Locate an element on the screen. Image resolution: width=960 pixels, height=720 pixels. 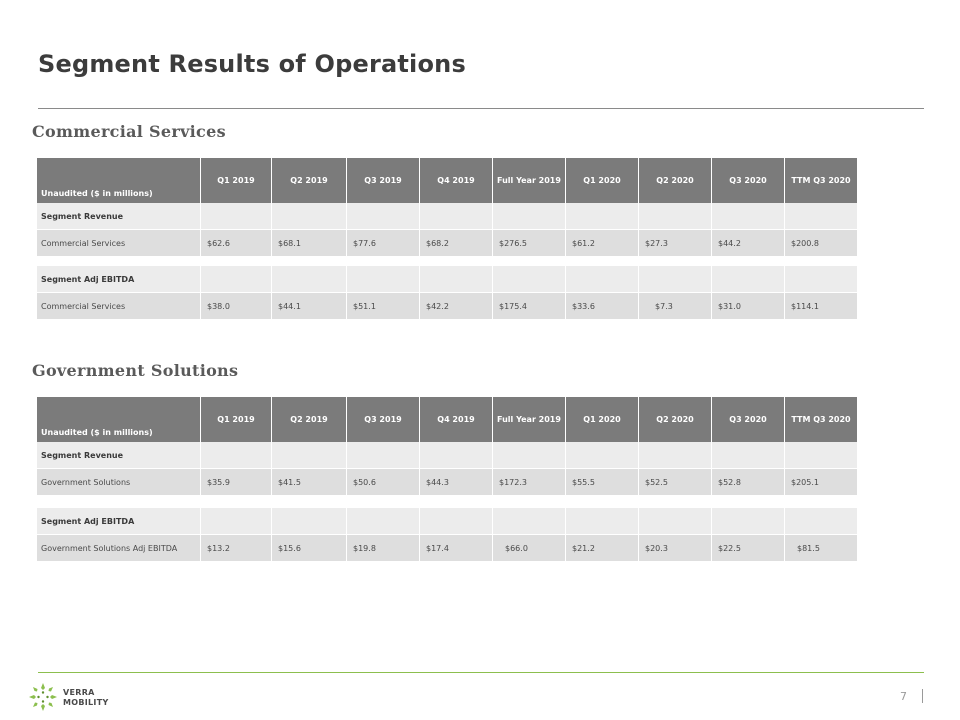
value-cell: $51.1 is located at coordinates (383, 306).